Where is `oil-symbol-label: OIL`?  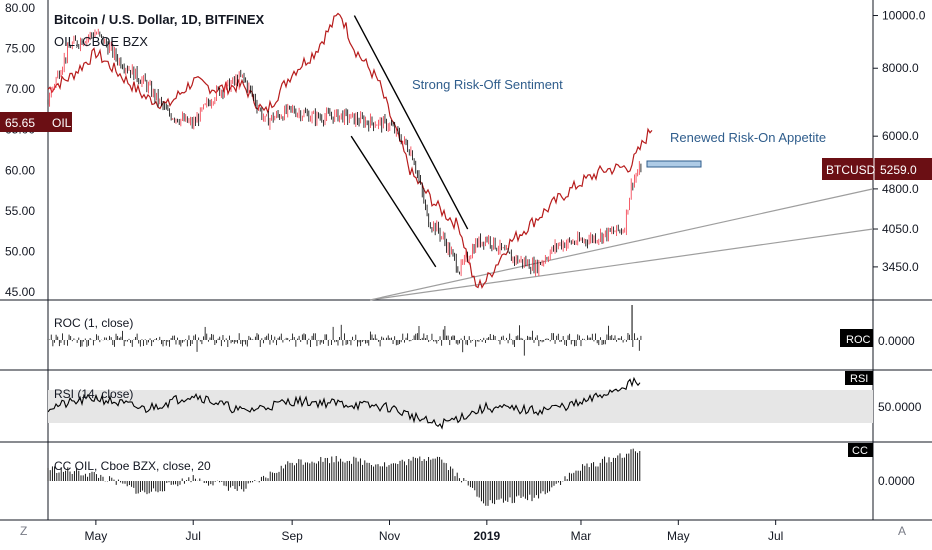 oil-symbol-label: OIL is located at coordinates (62, 123).